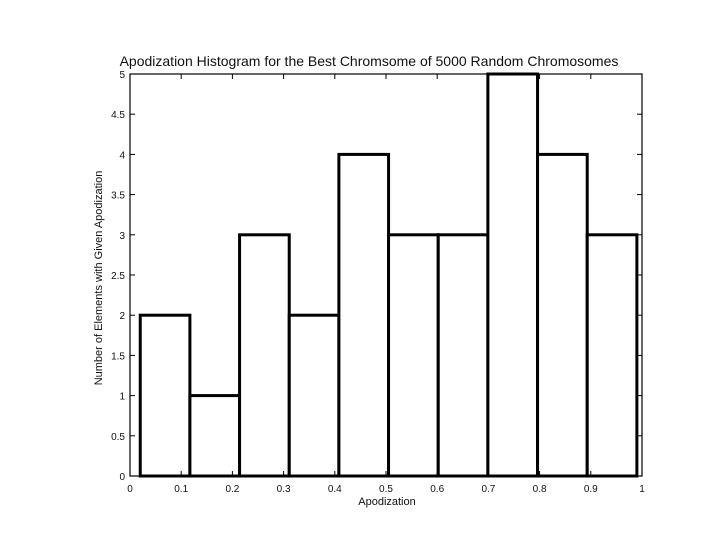 Image resolution: width=720 pixels, height=540 pixels. I want to click on y-tick-label: 2.5, so click(118, 276).